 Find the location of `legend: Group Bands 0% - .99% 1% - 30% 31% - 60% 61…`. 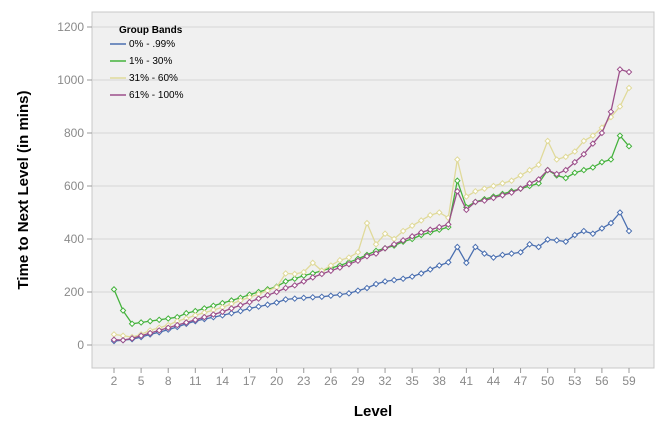

legend: Group Bands 0% - .99% 1% - 30% 31% - 60% 61… is located at coordinates (147, 63).